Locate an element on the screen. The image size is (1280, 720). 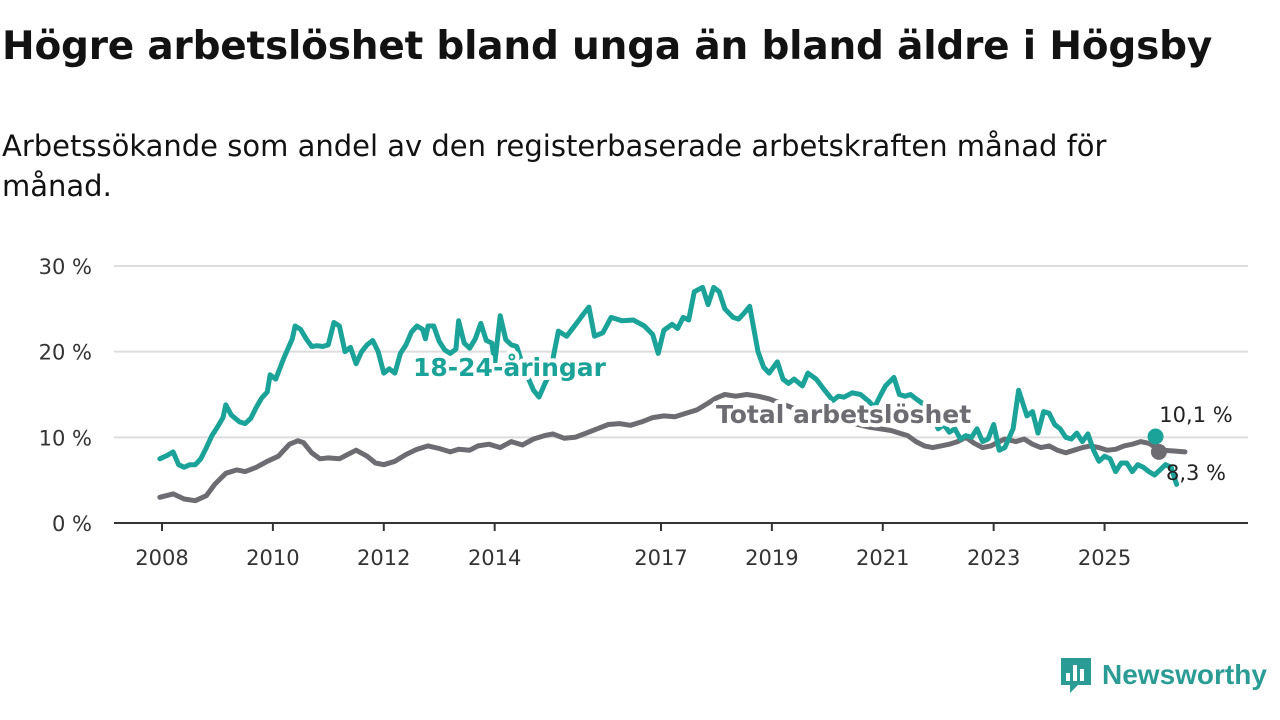
y-tick-label: 20 % is located at coordinates (65, 353).